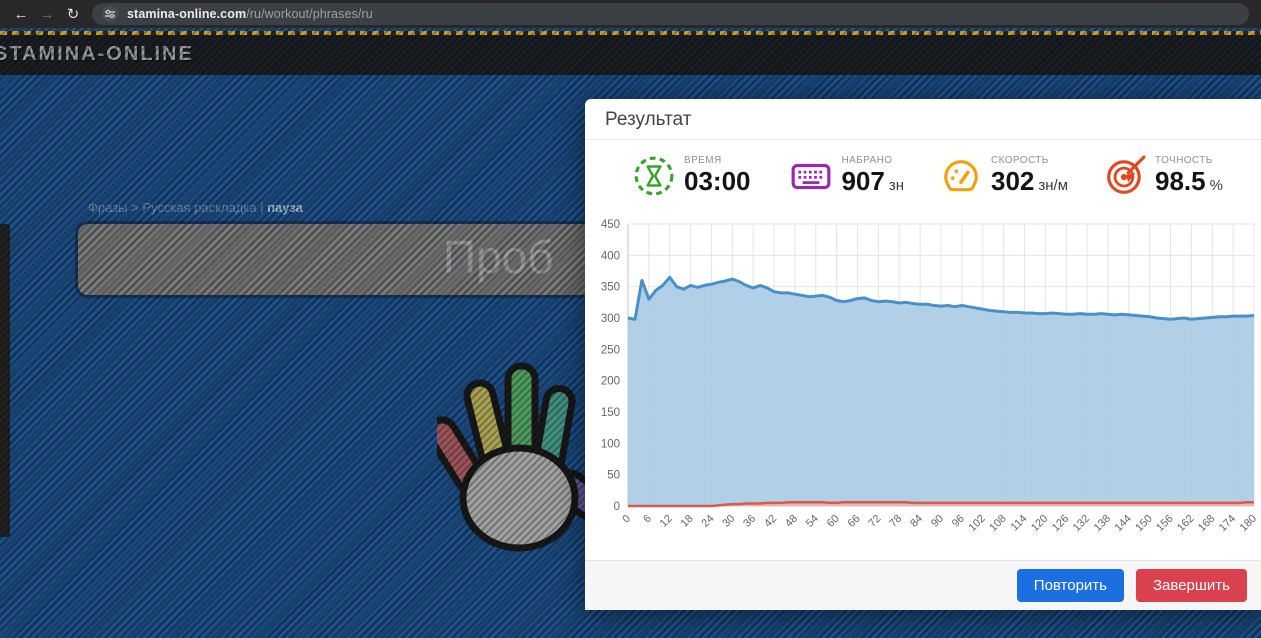 The height and width of the screenshot is (638, 1261). Describe the element at coordinates (923, 119) in the screenshot. I see `modal-title: Результат` at that location.